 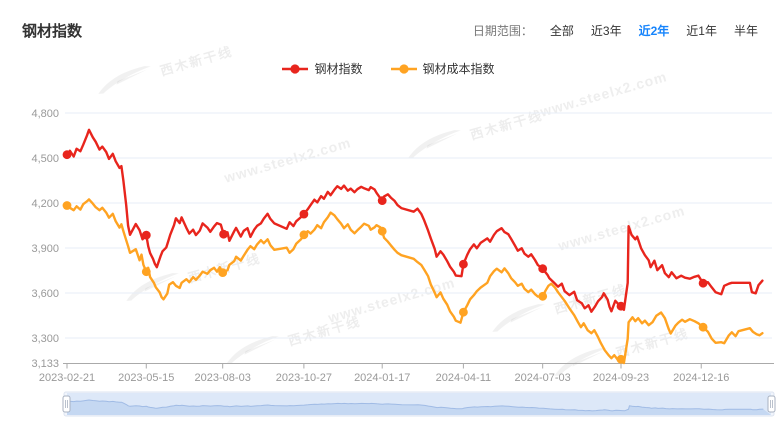 What do you see at coordinates (45, 204) in the screenshot?
I see `svg-text: 4,200` at bounding box center [45, 204].